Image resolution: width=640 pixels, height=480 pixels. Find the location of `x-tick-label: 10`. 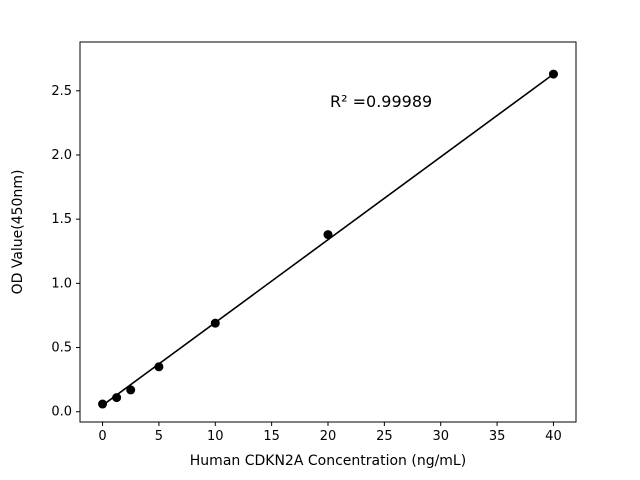

x-tick-label: 10 is located at coordinates (215, 436).